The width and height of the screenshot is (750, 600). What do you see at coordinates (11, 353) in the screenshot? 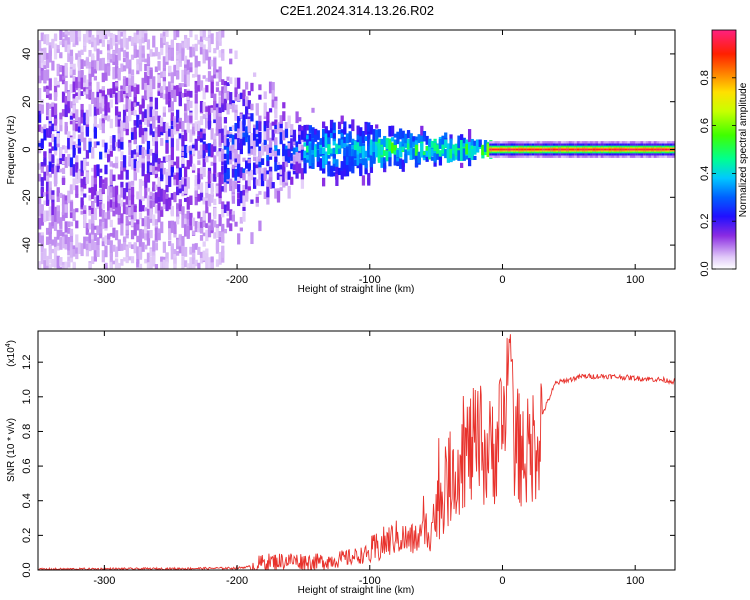
I see `svg-text: (x104)` at bounding box center [11, 353].